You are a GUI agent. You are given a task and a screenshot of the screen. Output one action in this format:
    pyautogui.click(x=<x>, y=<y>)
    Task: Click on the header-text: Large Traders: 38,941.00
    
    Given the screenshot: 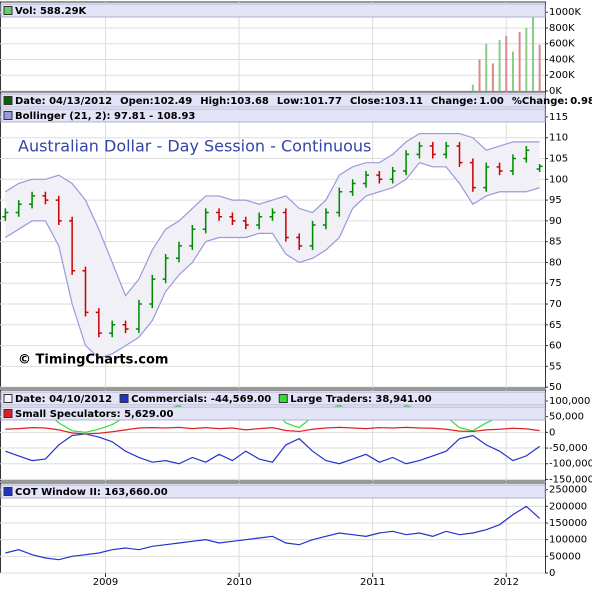 What is the action you would take?
    pyautogui.click(x=361, y=399)
    